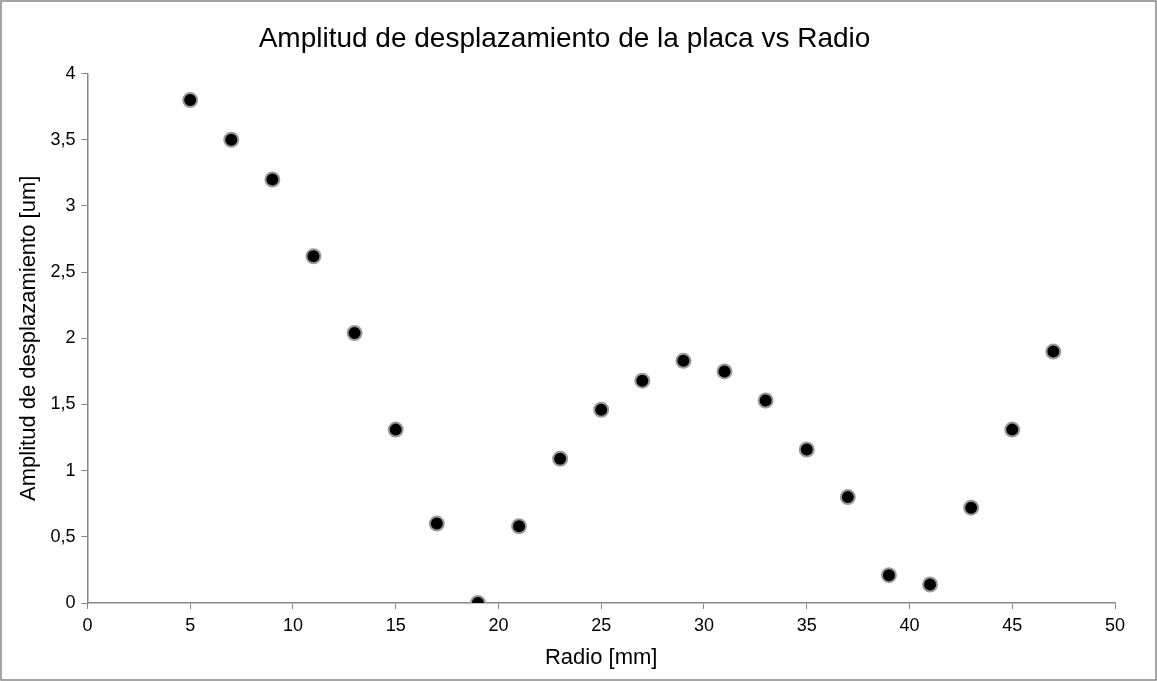 This screenshot has width=1157, height=681. Describe the element at coordinates (70, 601) in the screenshot. I see `y-tick-label: 0` at that location.